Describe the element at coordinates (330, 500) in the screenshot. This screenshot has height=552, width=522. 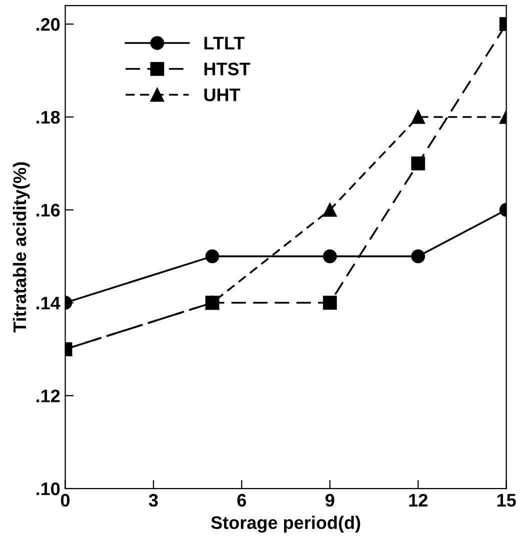
I see `x-tick-label: 9` at that location.